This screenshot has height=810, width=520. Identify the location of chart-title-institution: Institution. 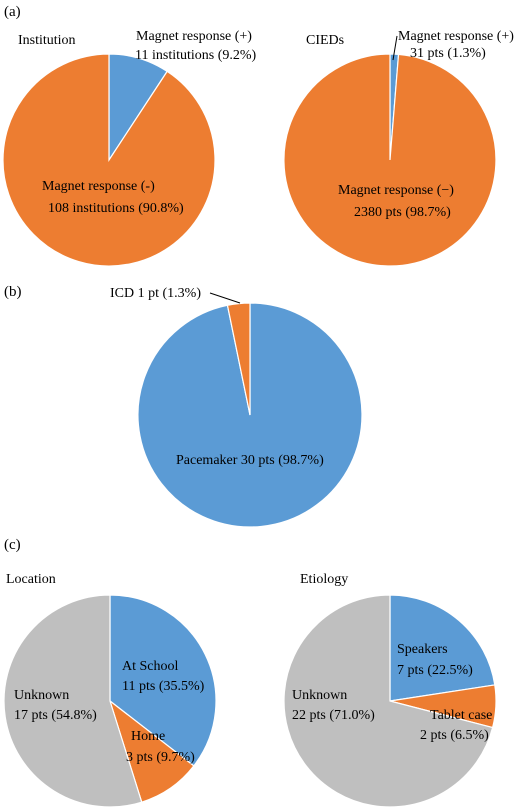
(47, 40).